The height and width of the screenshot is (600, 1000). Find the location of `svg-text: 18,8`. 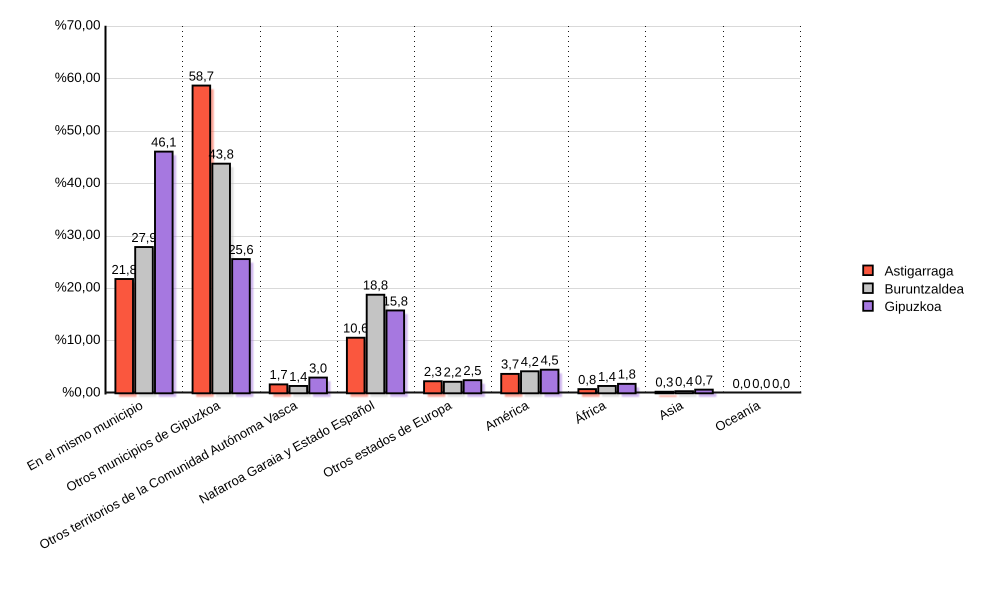

svg-text: 18,8 is located at coordinates (375, 285).